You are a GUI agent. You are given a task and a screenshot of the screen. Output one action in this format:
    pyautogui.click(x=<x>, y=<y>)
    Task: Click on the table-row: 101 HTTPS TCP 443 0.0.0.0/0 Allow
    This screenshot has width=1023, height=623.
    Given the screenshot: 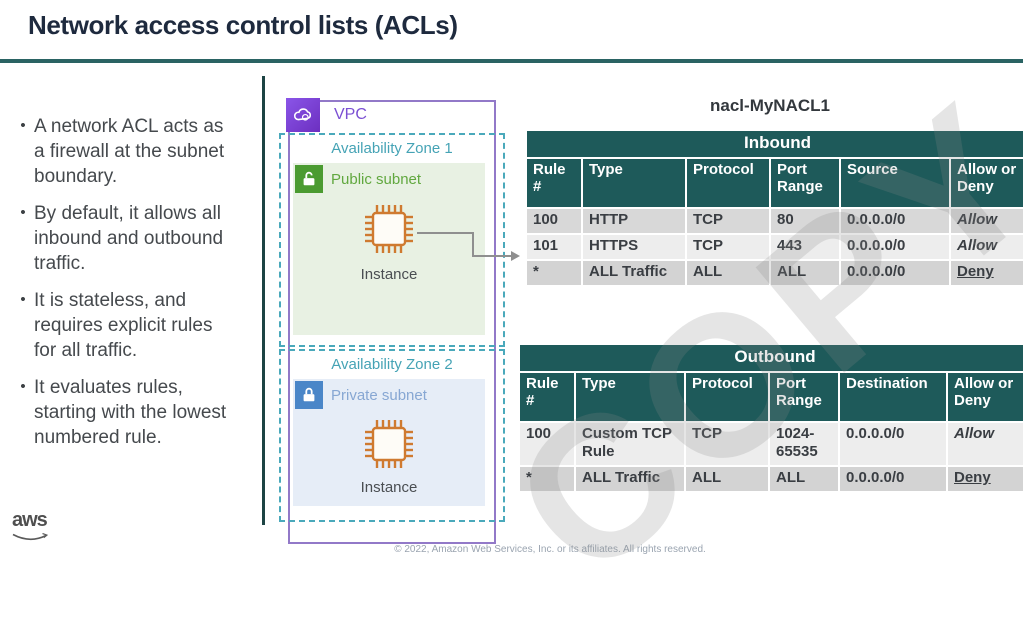 What is the action you would take?
    pyautogui.click(x=774, y=247)
    